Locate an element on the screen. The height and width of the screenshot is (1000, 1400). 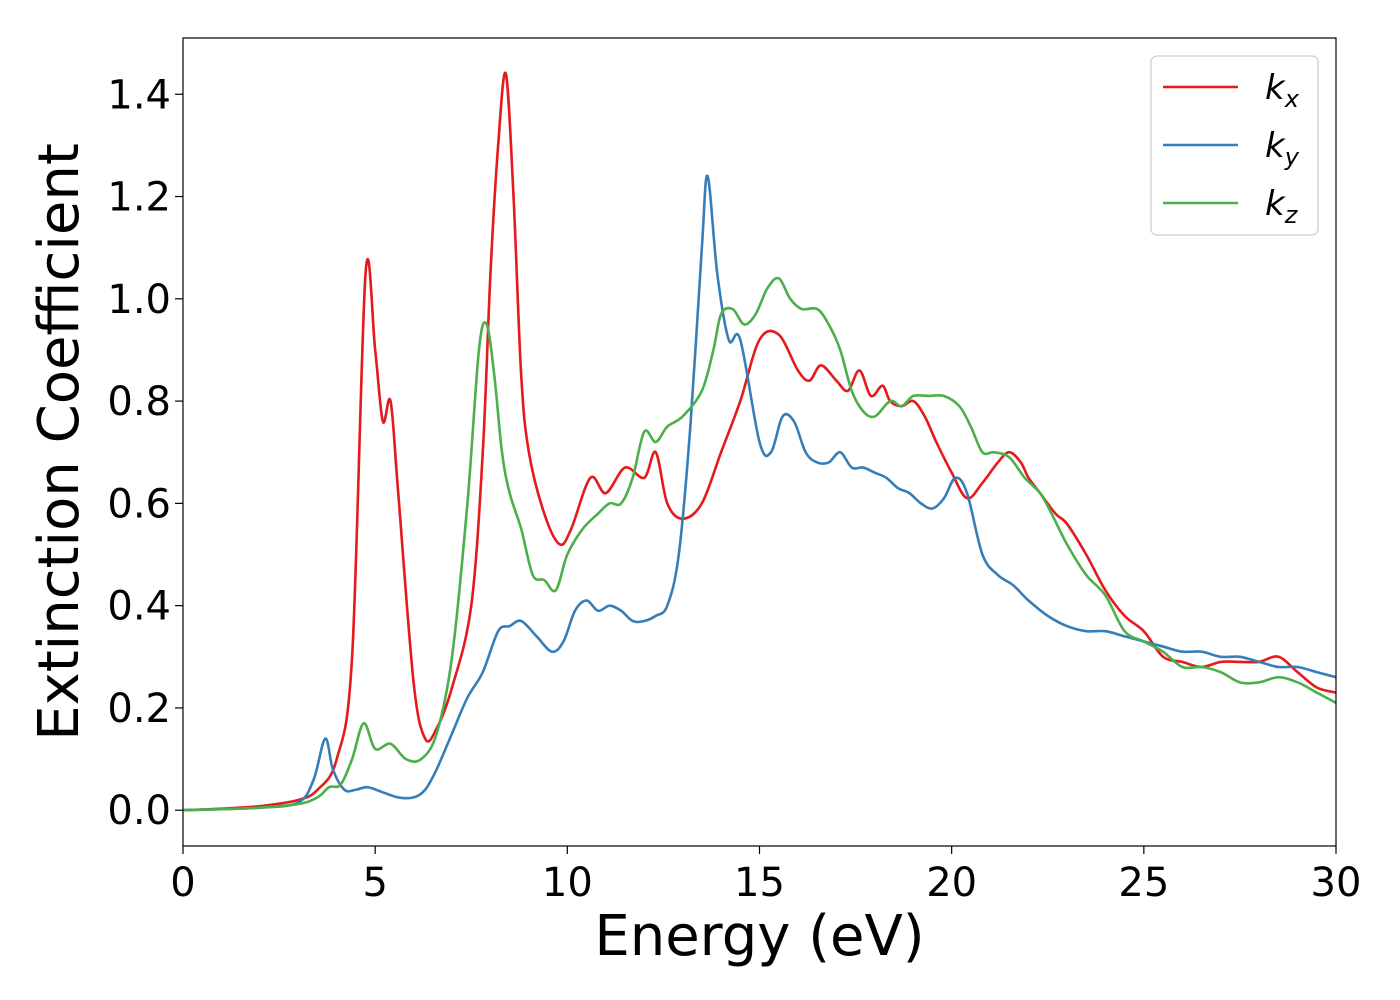
y-tick-label: 1.2 is located at coordinates (139, 198).